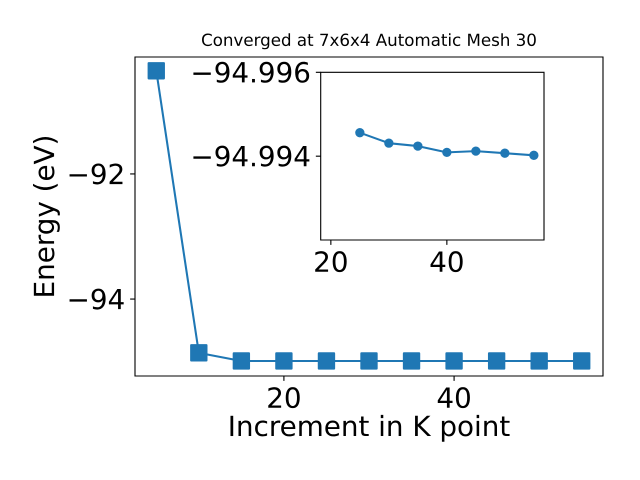  I want to click on y-tick-label: −94.996, so click(251, 72).